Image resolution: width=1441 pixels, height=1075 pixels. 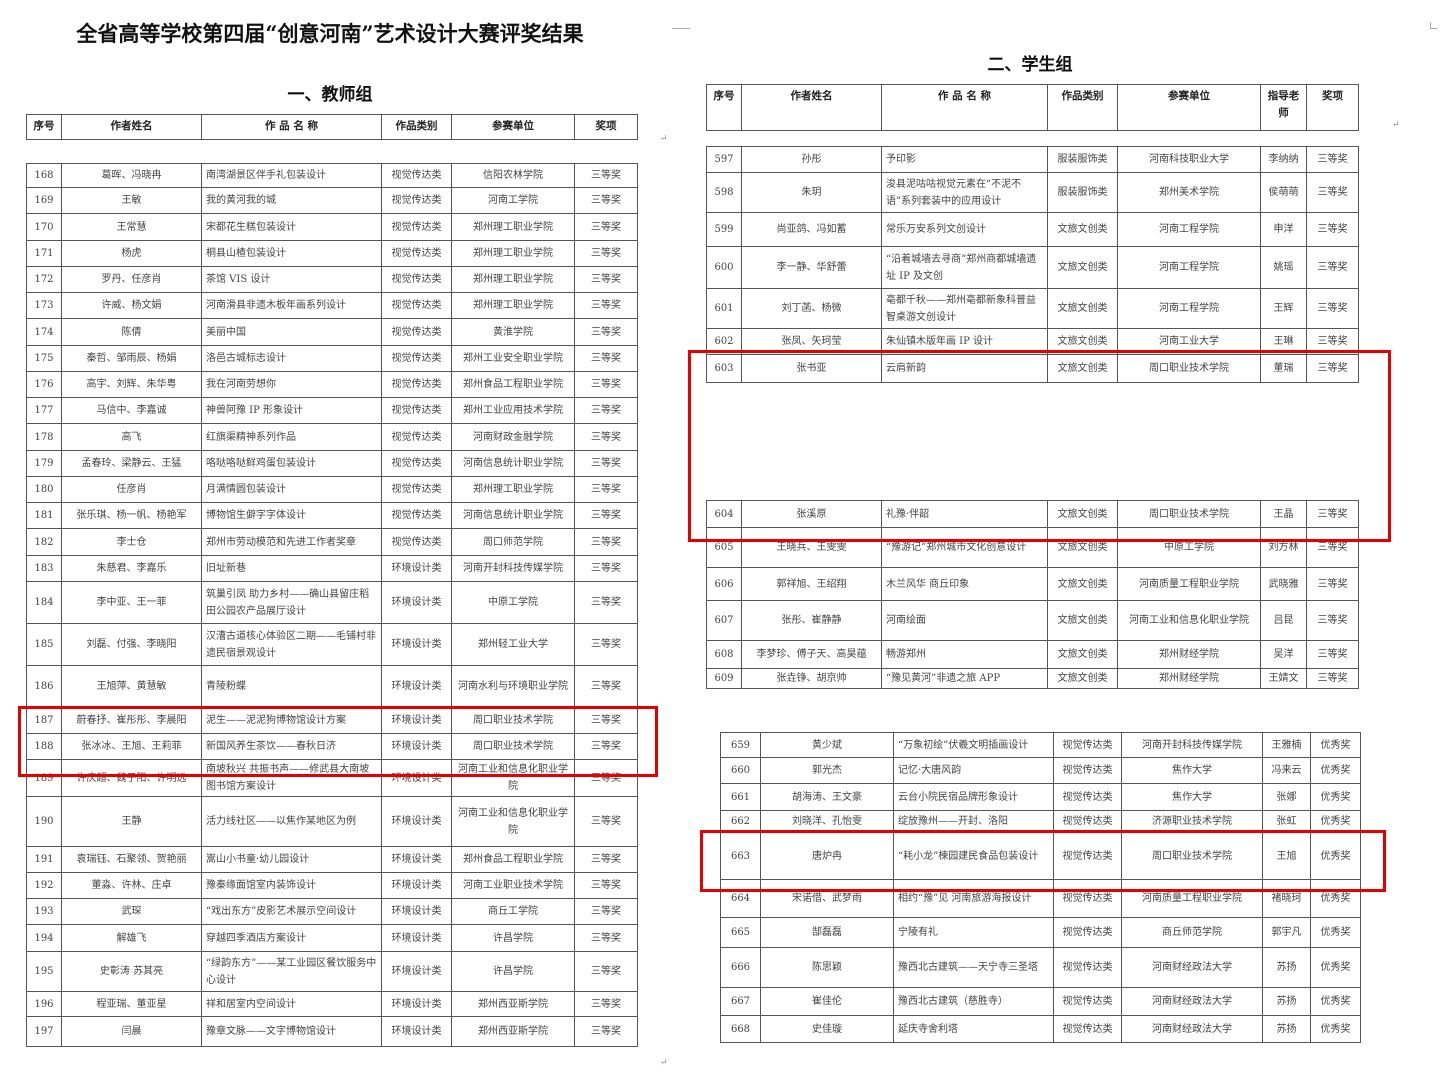 I want to click on cell-institution: 周口师范学院, so click(x=513, y=542).